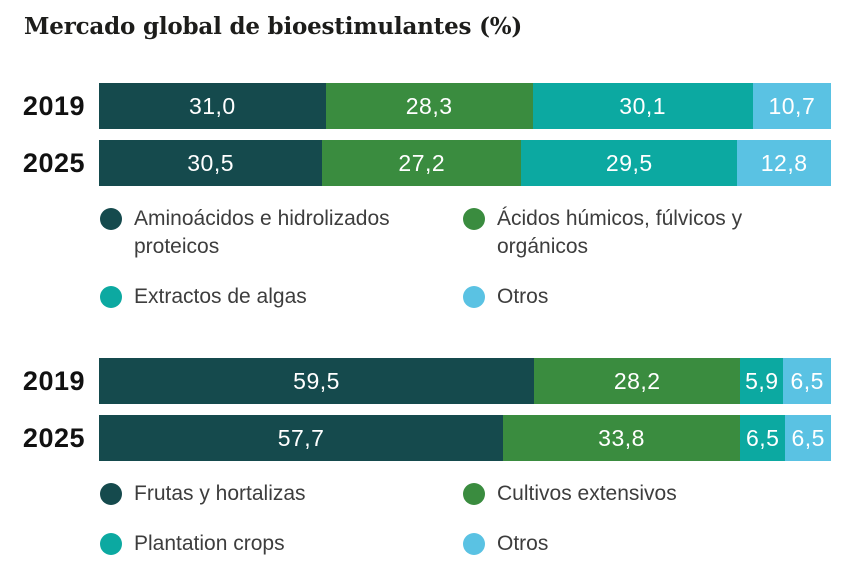 The height and width of the screenshot is (586, 865). I want to click on bar-value-label: 29,5, so click(629, 162).